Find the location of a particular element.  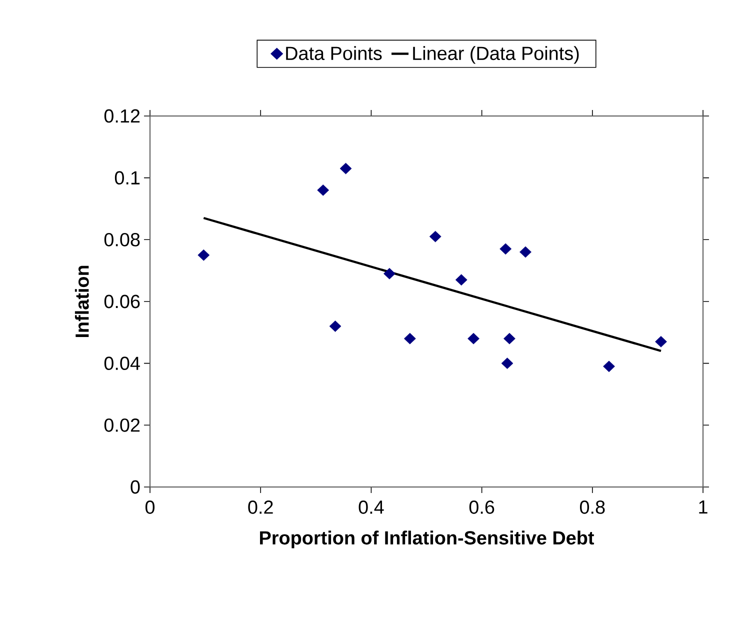

y-tick-label: 0 is located at coordinates (135, 487).